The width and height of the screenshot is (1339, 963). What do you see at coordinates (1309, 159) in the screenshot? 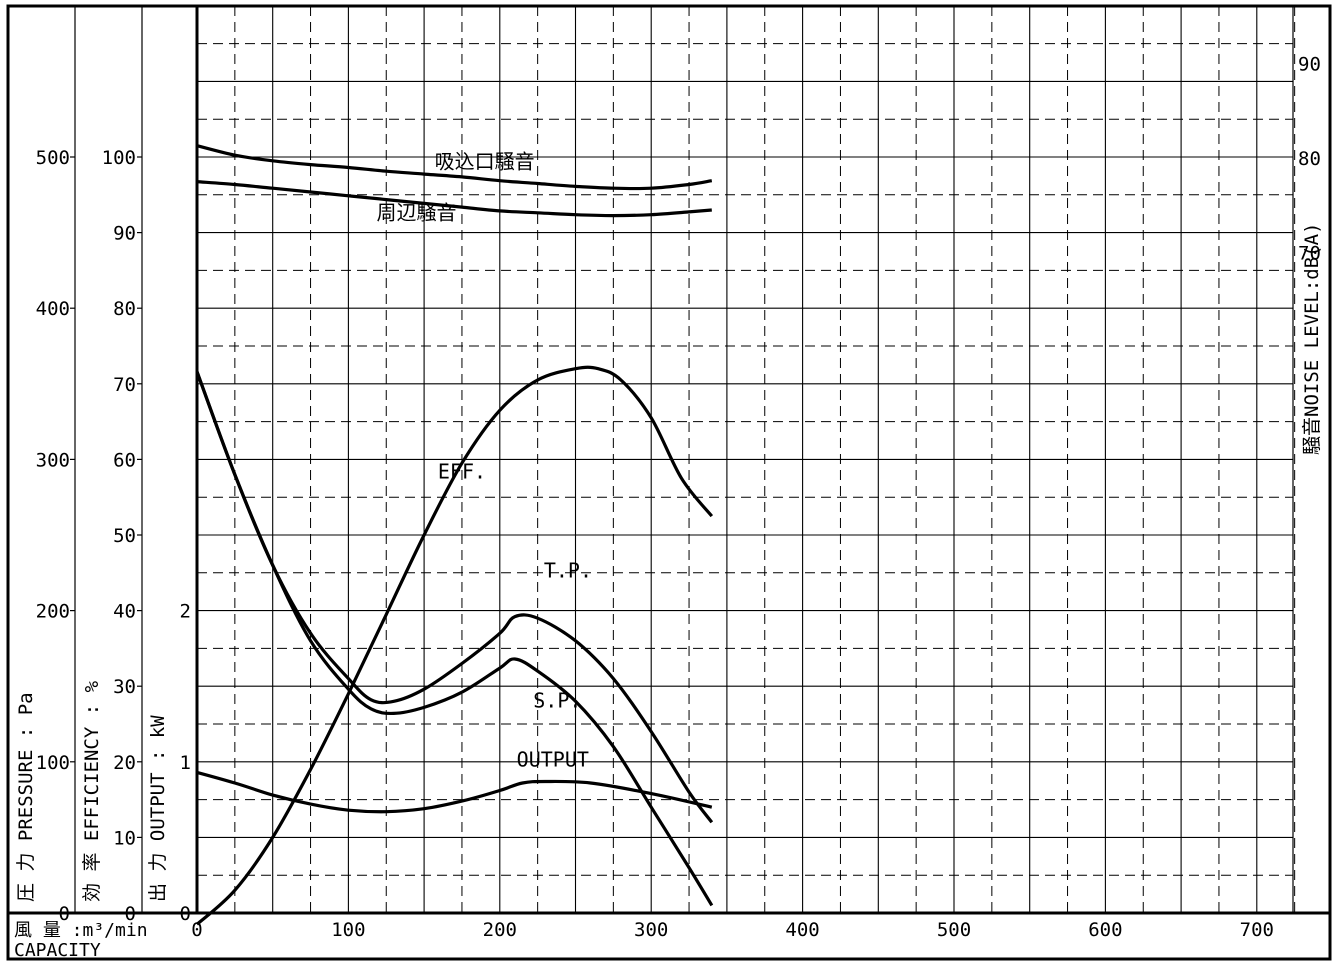
I see `noise-tick-label: 80` at bounding box center [1309, 159].